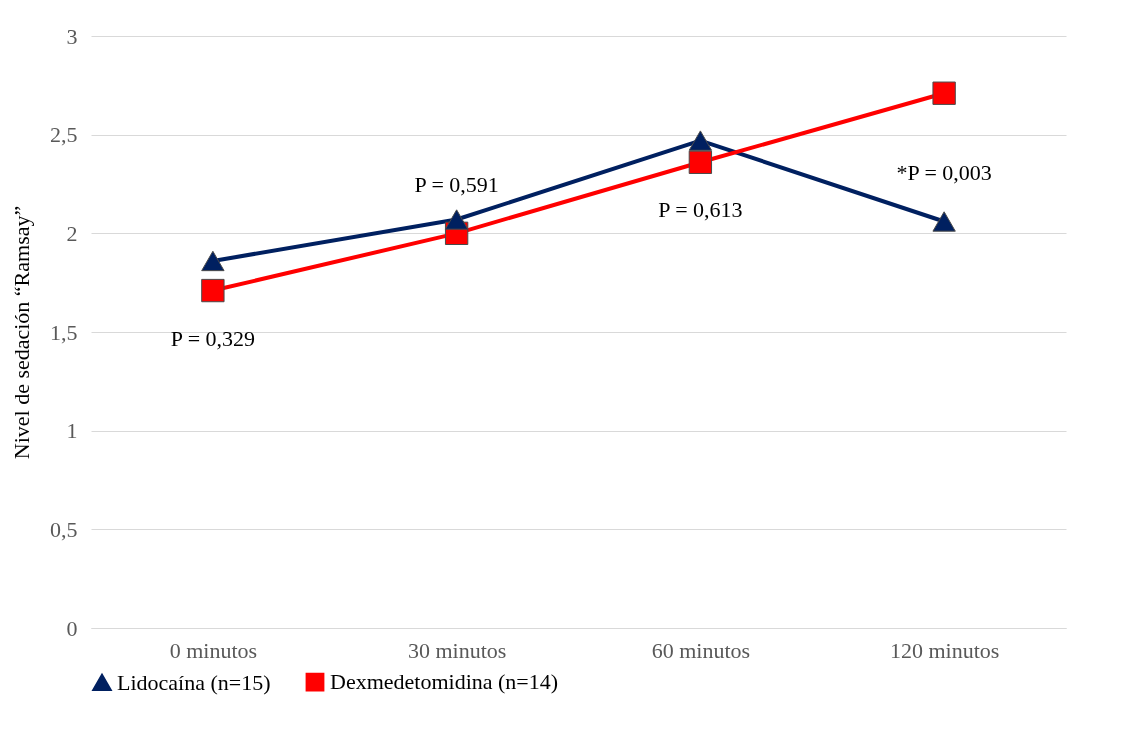  What do you see at coordinates (457, 650) in the screenshot?
I see `x-tick-label: 30 minutos` at bounding box center [457, 650].